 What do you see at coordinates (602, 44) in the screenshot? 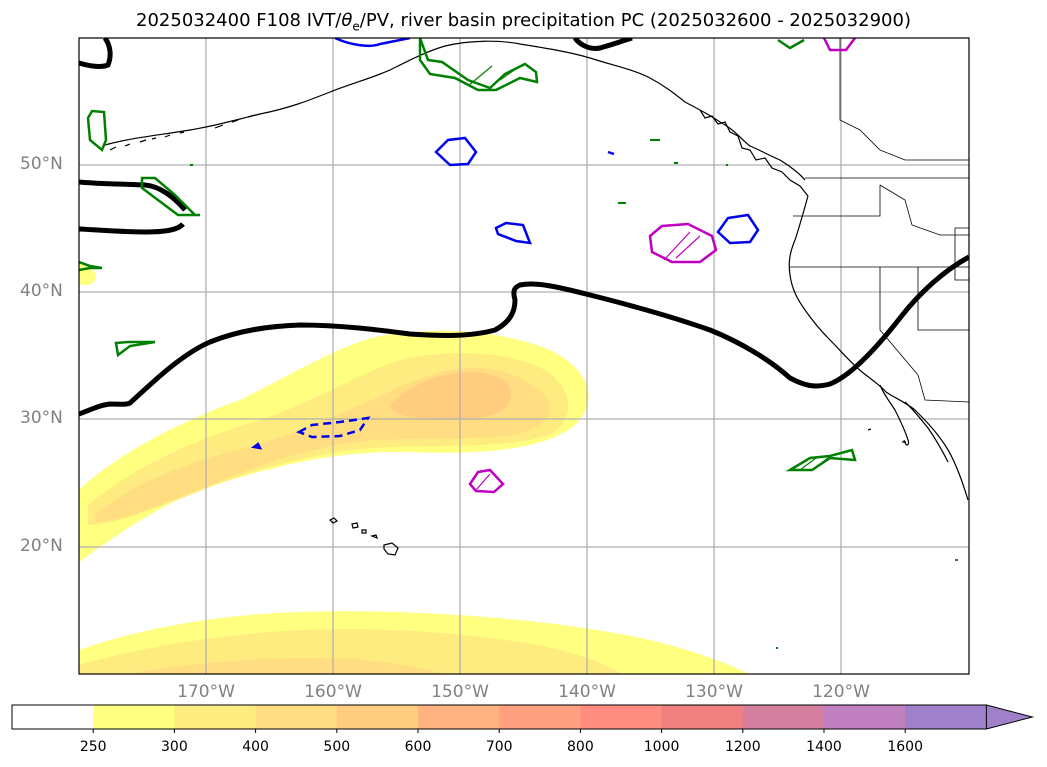
I see `black-contour-top-mid` at bounding box center [602, 44].